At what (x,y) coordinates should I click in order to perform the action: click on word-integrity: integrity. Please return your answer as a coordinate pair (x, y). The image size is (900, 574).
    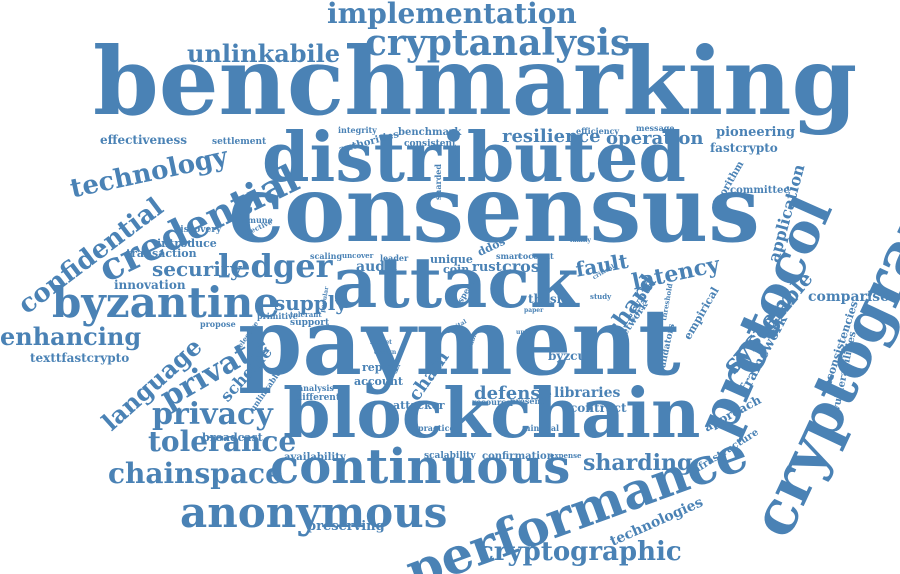
    Looking at the image, I should click on (357, 130).